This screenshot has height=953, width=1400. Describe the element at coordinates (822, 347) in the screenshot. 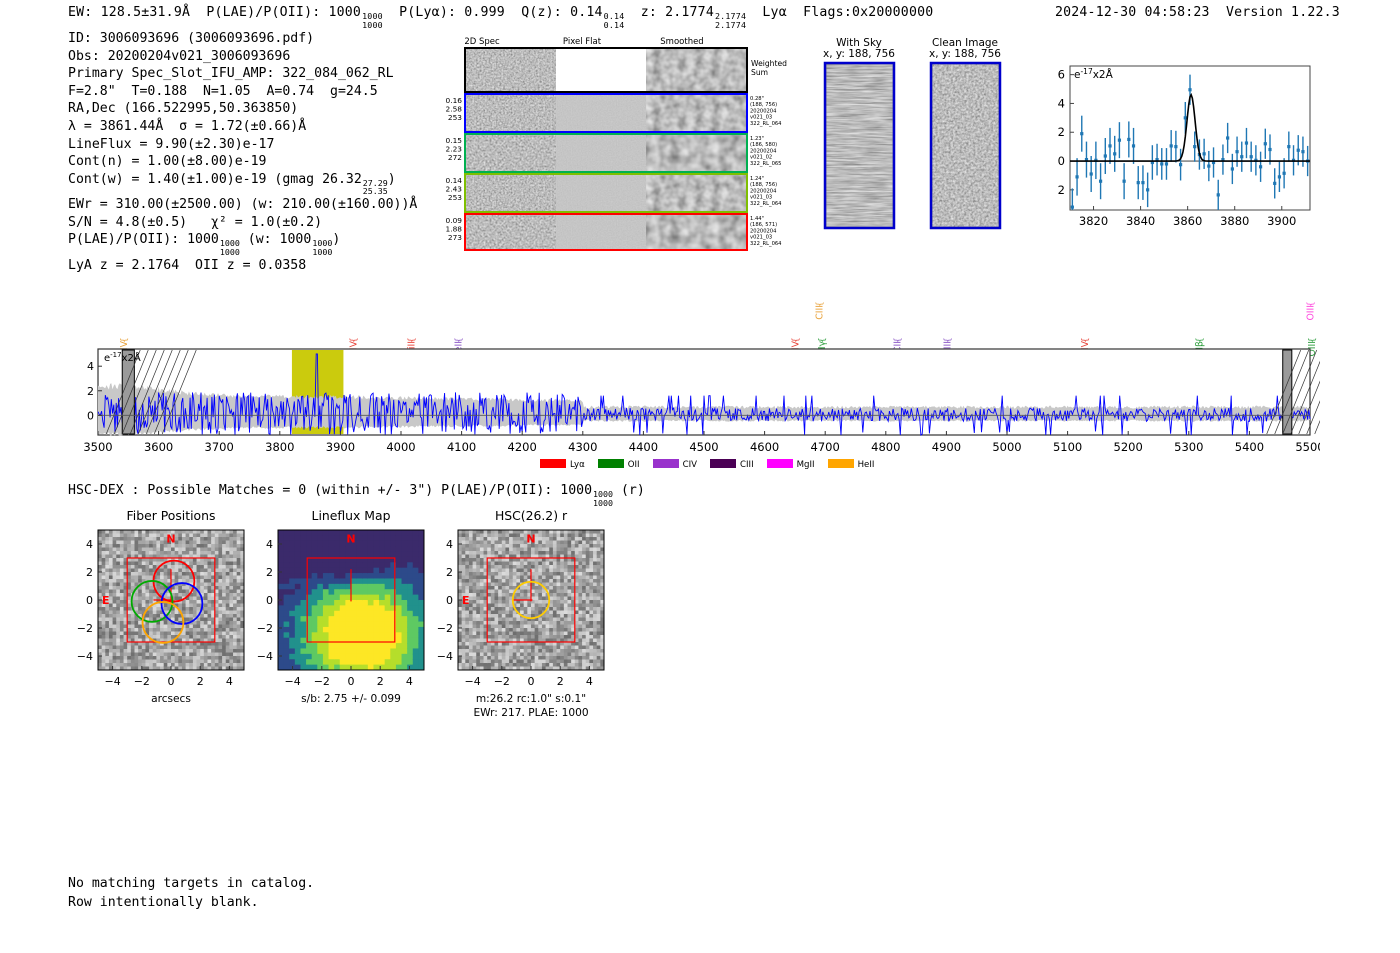

I see `svg-text: Hγ` at that location.